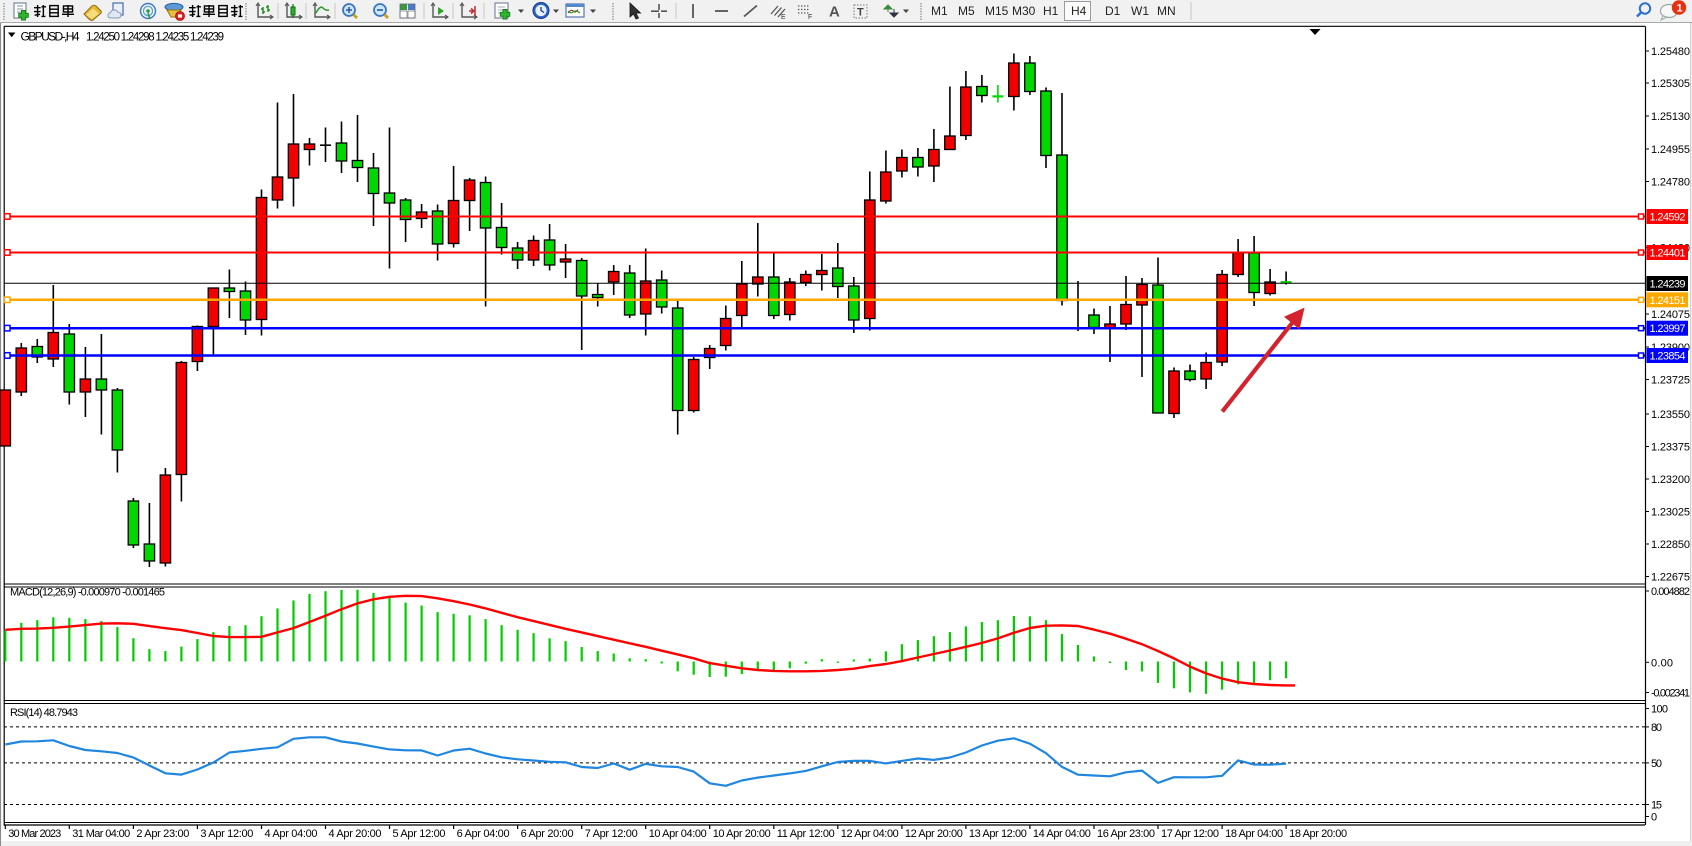  What do you see at coordinates (1670, 117) in the screenshot?
I see `svg-text: 1.25130` at bounding box center [1670, 117].